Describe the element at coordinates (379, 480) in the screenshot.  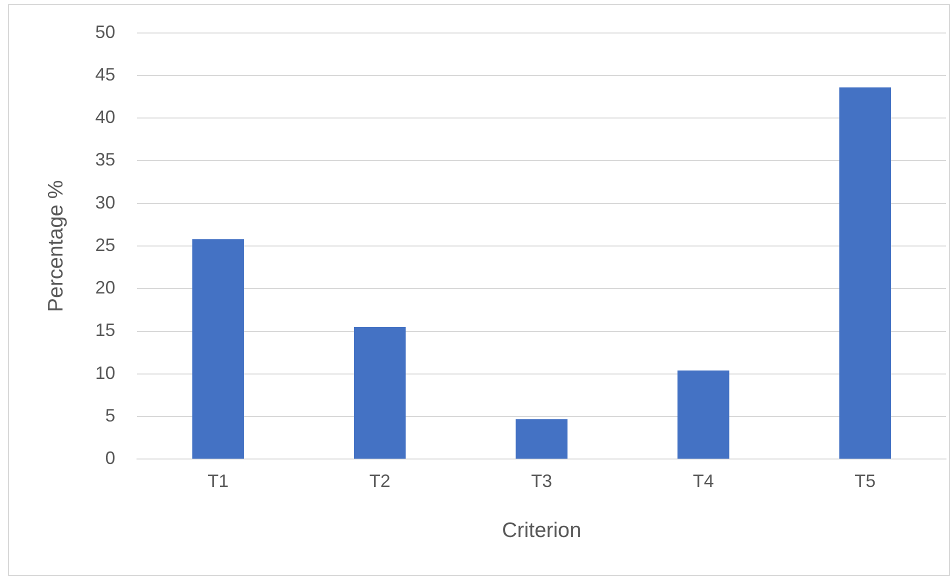
I see `x-tick-label: T2` at that location.